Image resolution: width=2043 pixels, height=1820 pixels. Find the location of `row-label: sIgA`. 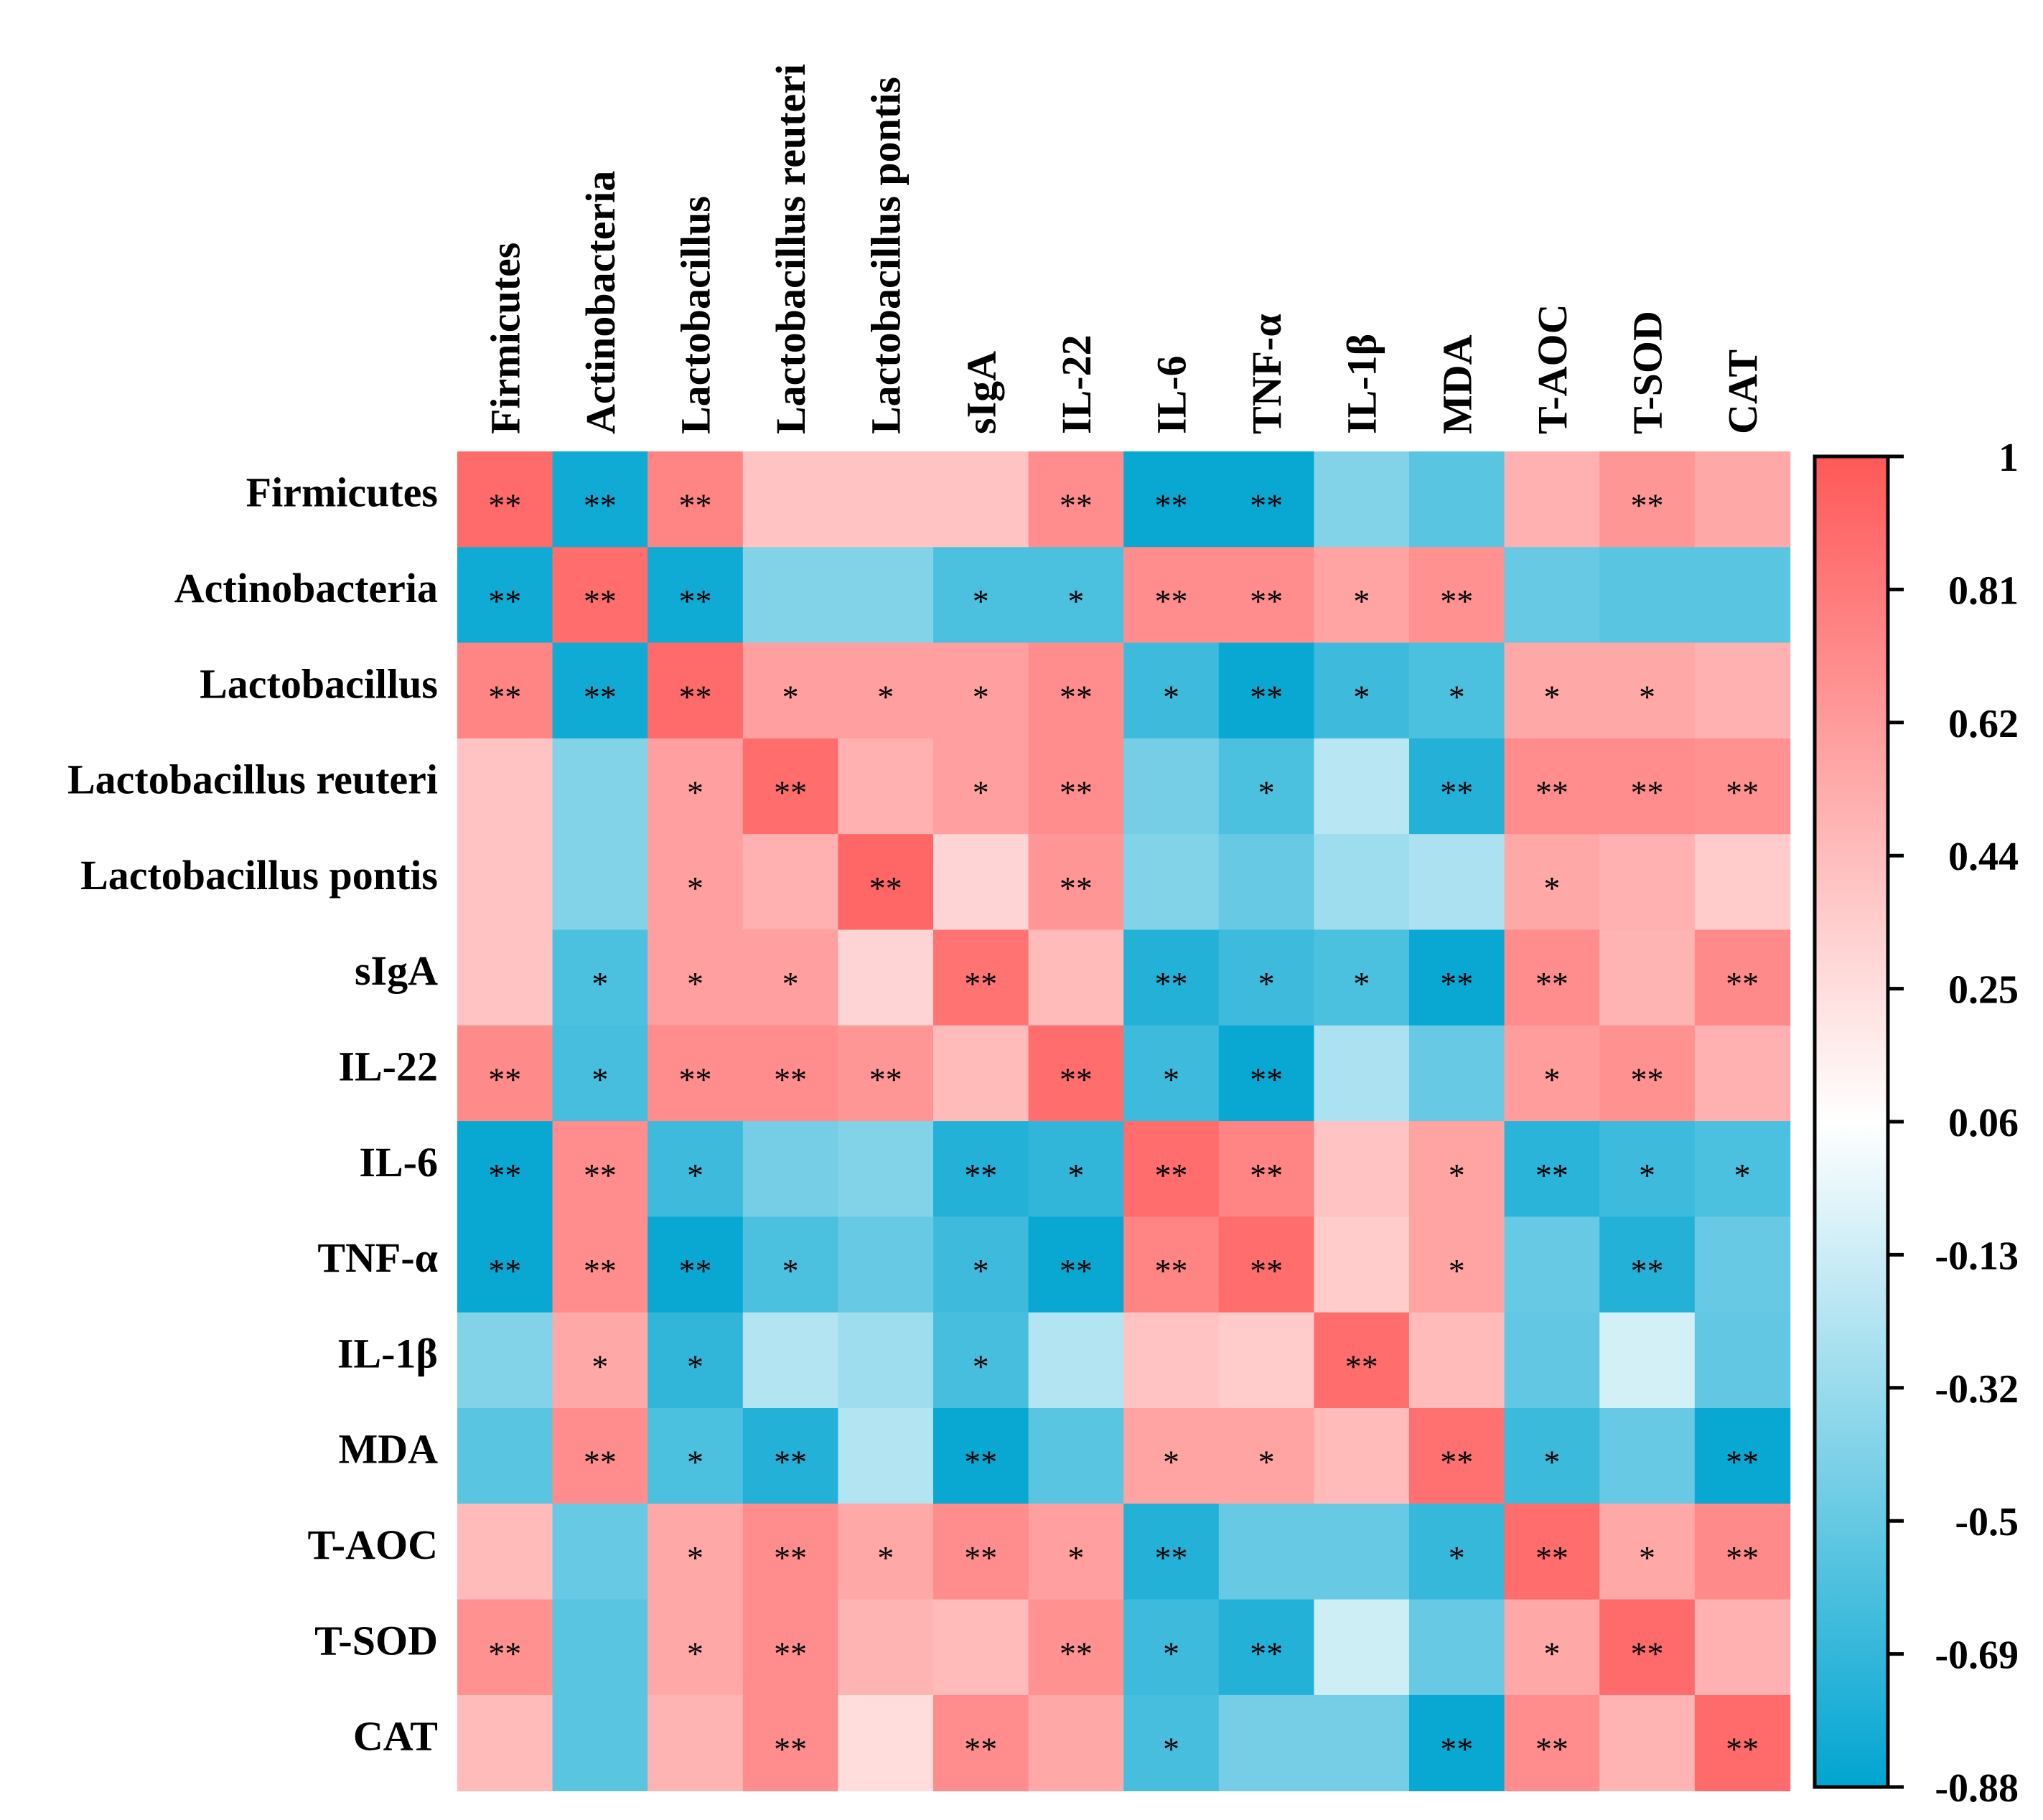

row-label: sIgA is located at coordinates (396, 970).